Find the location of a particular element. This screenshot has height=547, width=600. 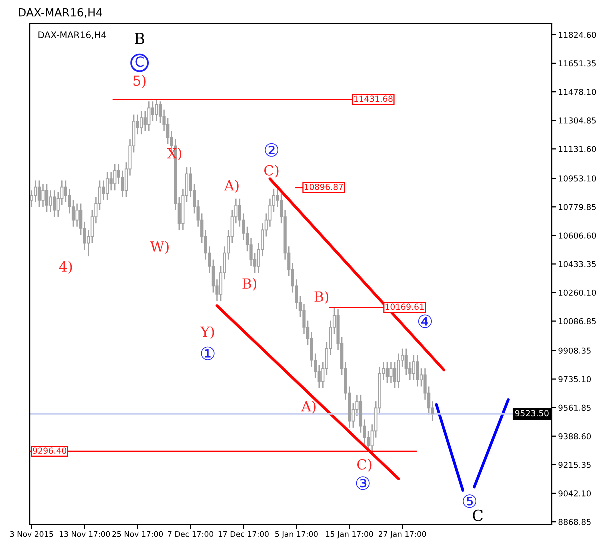

annotation: B is located at coordinates (139, 38).